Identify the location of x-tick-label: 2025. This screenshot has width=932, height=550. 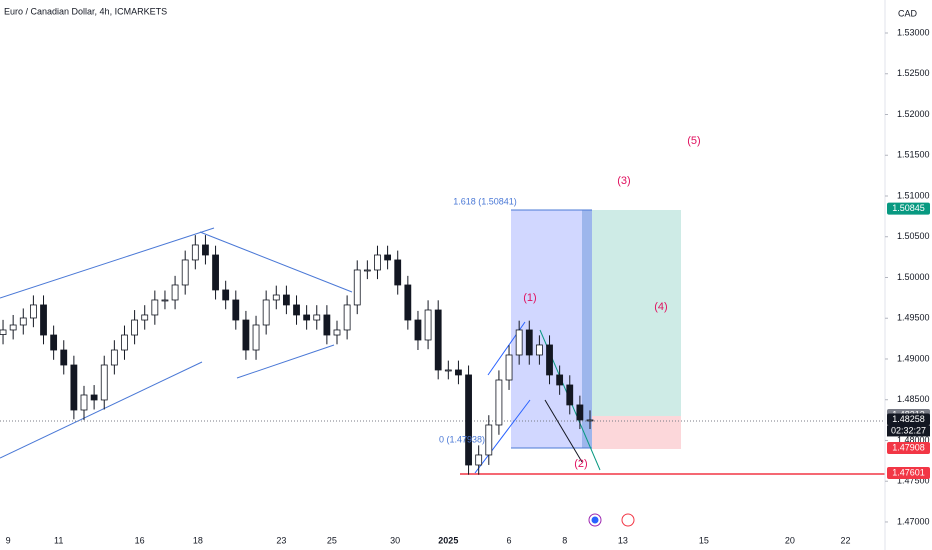
(448, 540).